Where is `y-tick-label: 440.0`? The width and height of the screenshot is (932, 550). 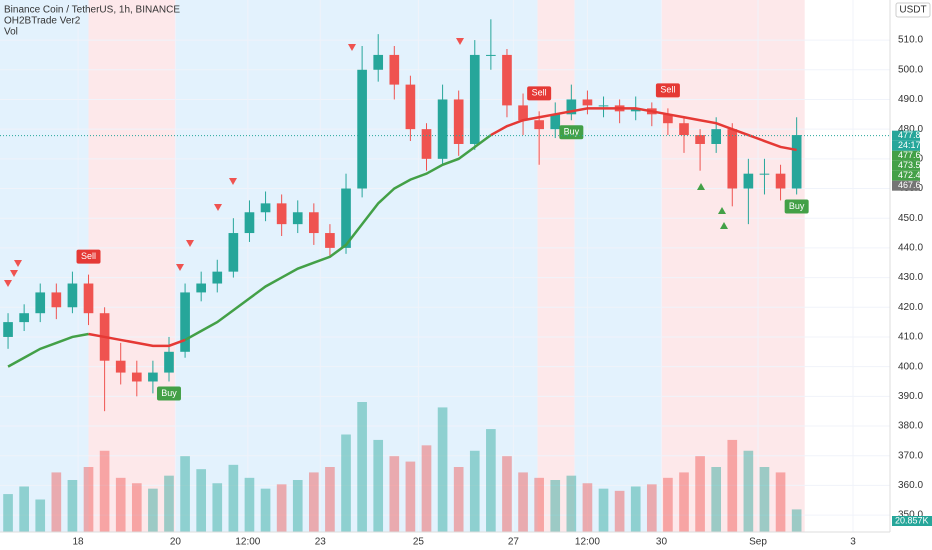 y-tick-label: 440.0 is located at coordinates (910, 248).